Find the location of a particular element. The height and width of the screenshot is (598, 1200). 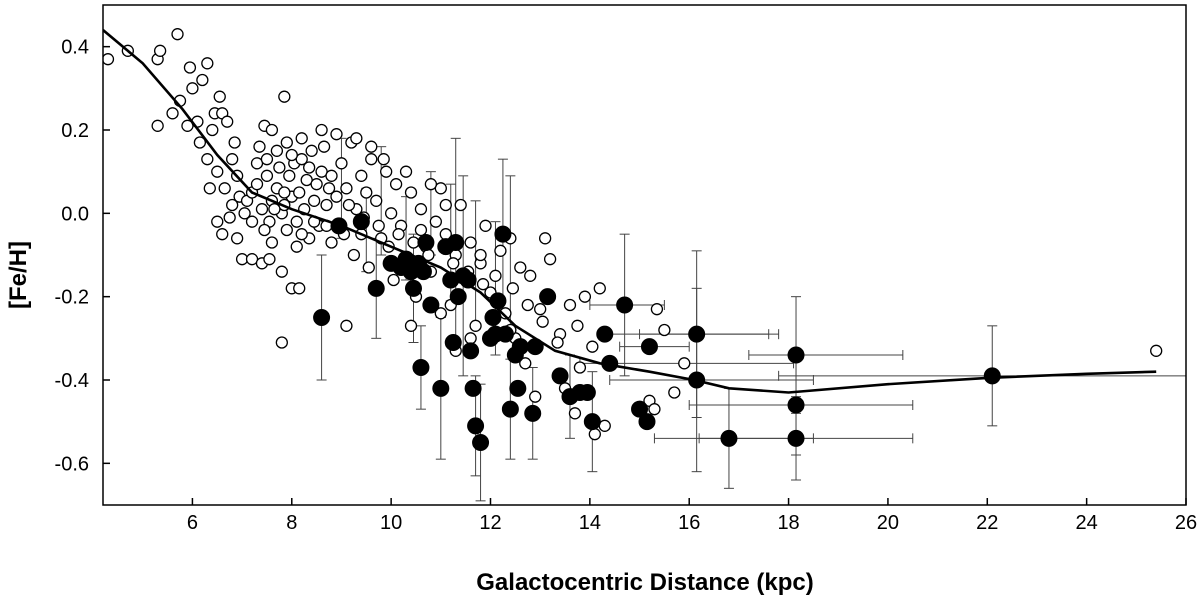

x-tick-label: 22 is located at coordinates (987, 523).